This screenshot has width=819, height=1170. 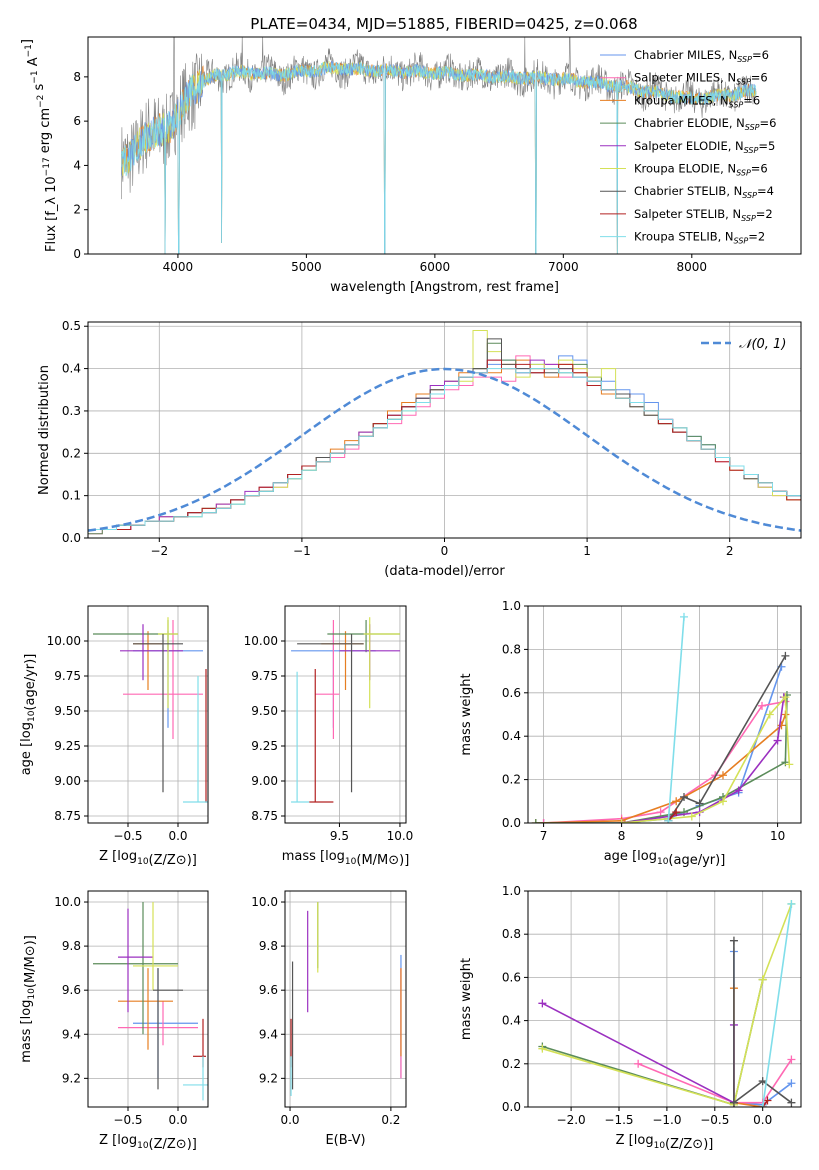 I want to click on axis-label: Flux [f_λ 10−17 erg cm−2 s−1 A−1], so click(x=39, y=145).